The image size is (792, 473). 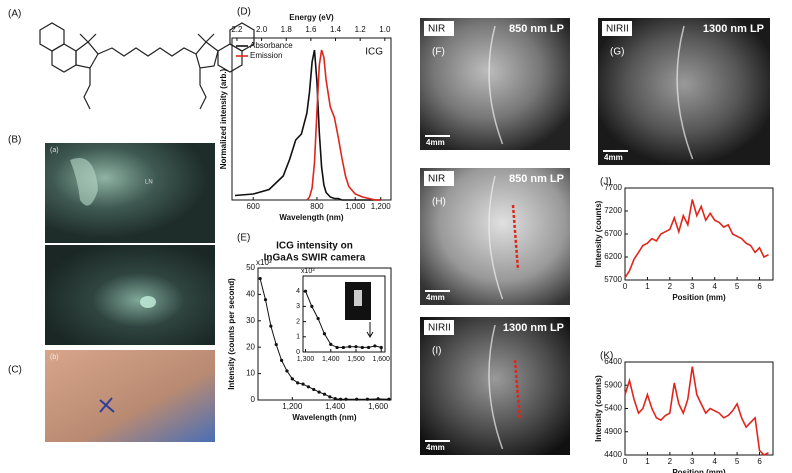 What do you see at coordinates (298, 291) in the screenshot?
I see `y-tick-label: 4` at bounding box center [298, 291].